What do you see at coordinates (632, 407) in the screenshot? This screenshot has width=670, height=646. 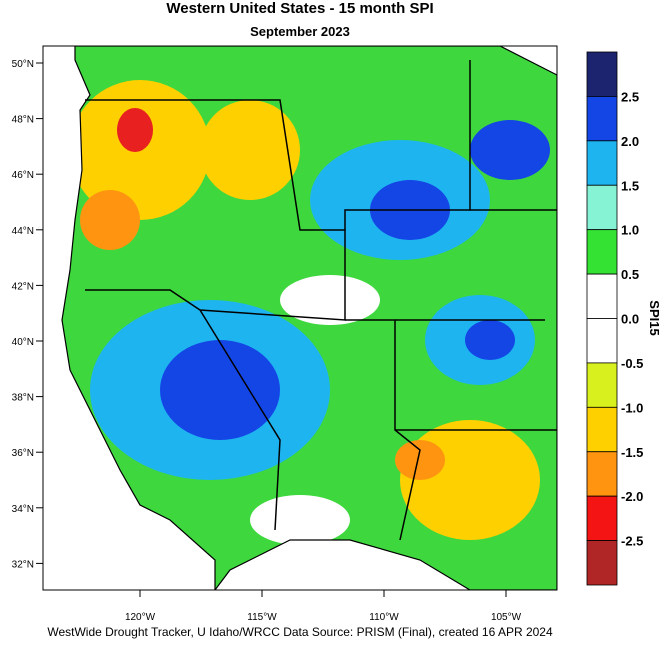 I see `colorbar-label: -1.0` at bounding box center [632, 407].